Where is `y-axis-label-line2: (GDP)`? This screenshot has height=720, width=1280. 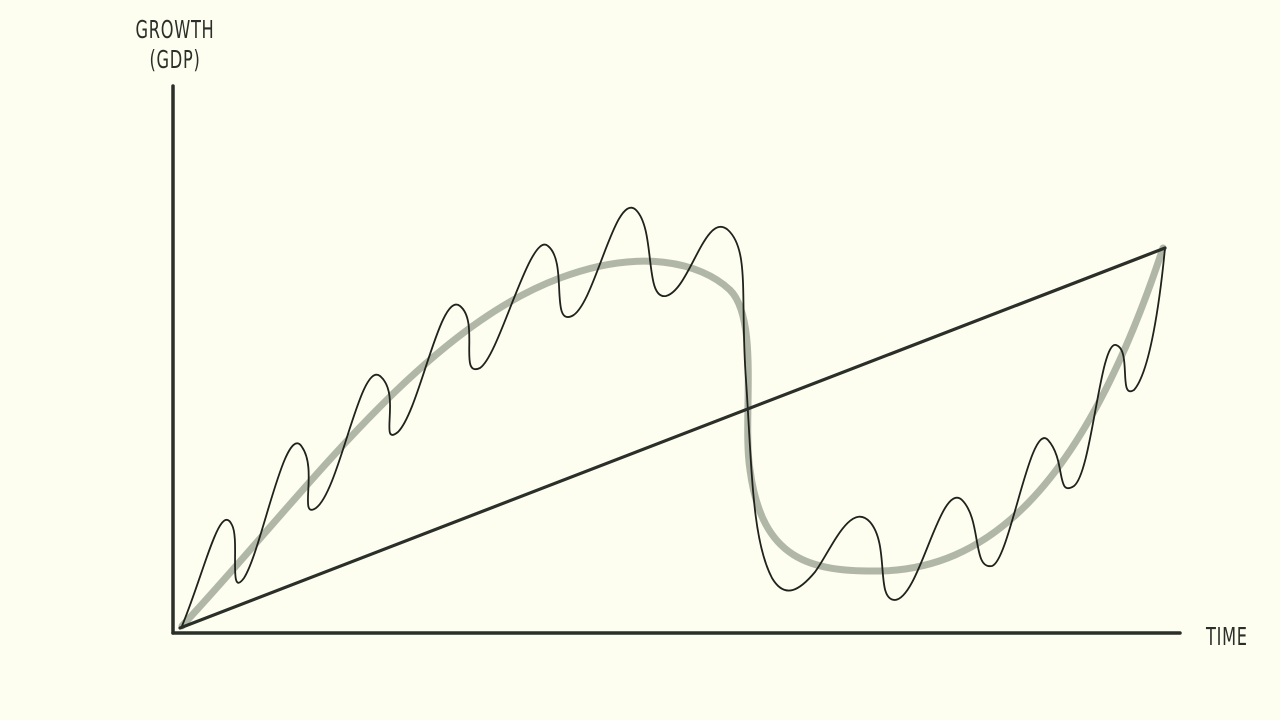 y-axis-label-line2: (GDP) is located at coordinates (174, 60).